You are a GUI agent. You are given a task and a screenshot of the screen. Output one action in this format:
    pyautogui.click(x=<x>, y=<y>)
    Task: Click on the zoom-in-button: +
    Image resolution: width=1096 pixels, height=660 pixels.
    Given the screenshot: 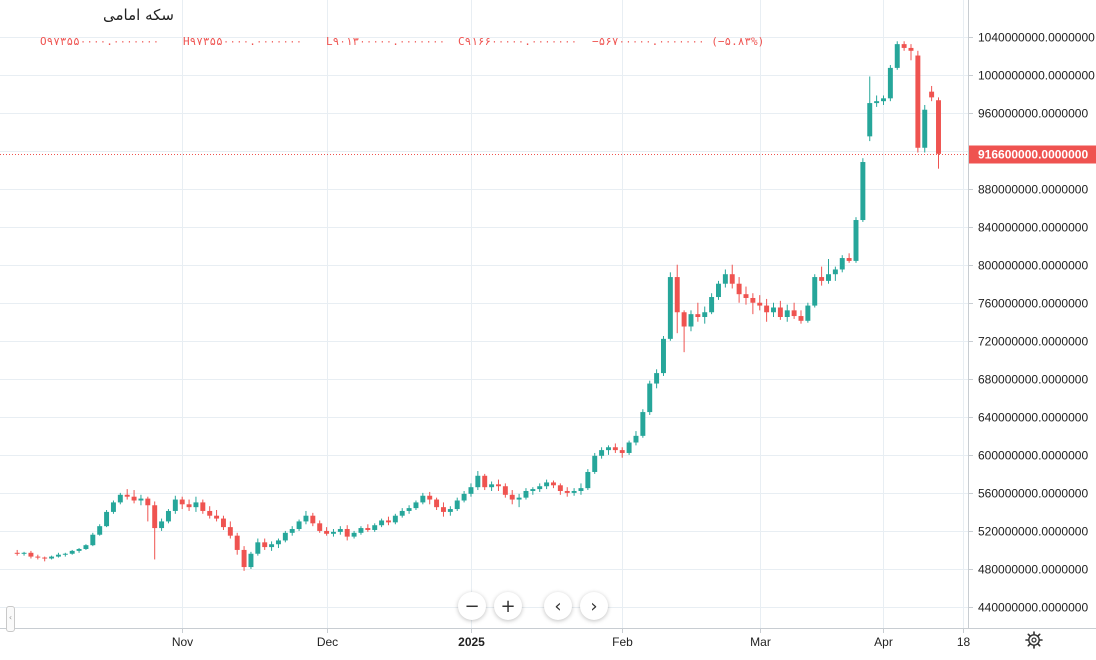 What is the action you would take?
    pyautogui.click(x=508, y=606)
    